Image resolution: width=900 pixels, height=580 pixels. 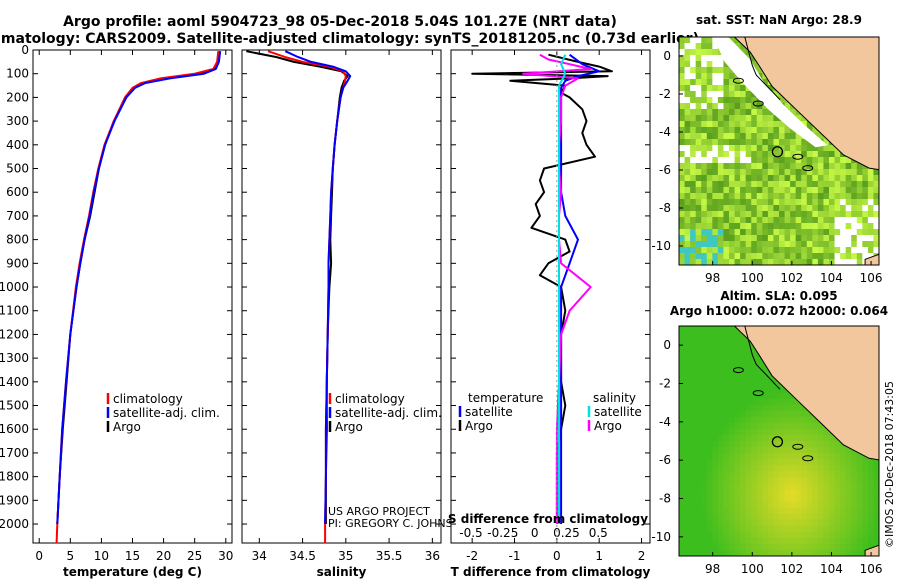 What do you see at coordinates (665, 460) in the screenshot?
I see `y-tick-label: -6` at bounding box center [665, 460].